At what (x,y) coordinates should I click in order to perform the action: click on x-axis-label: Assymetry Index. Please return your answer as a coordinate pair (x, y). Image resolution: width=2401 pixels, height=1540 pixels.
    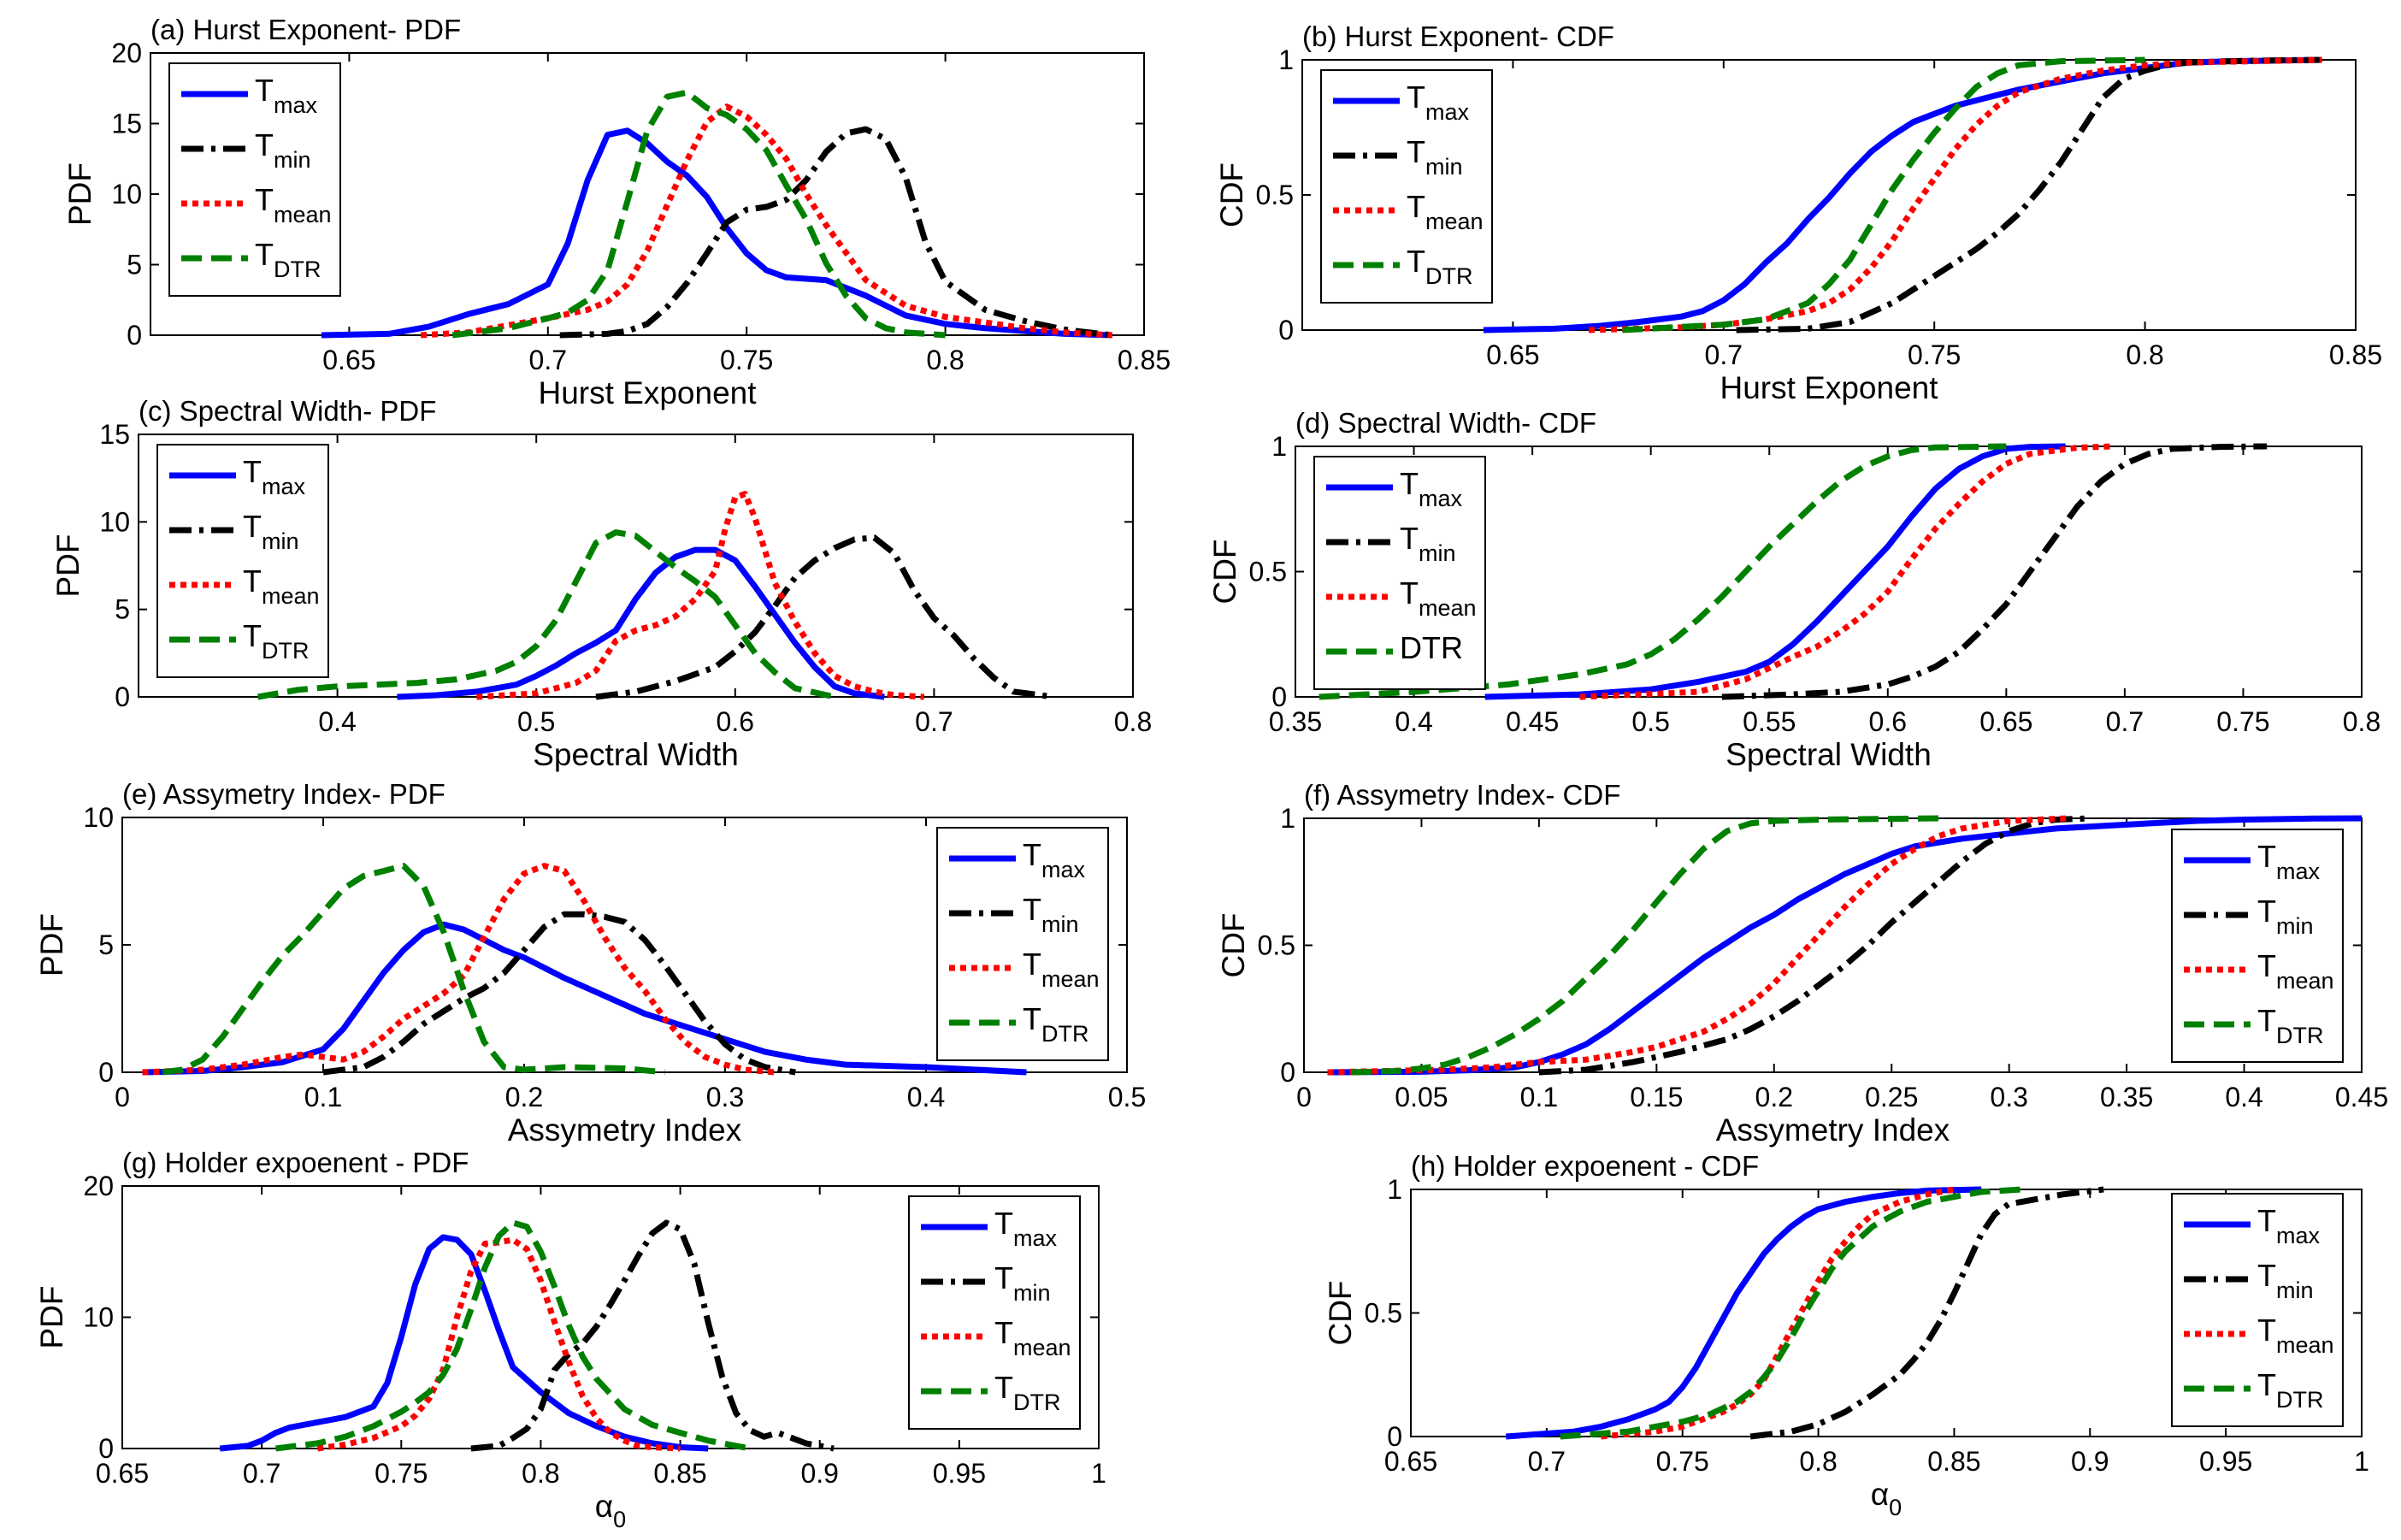
    Looking at the image, I should click on (625, 1130).